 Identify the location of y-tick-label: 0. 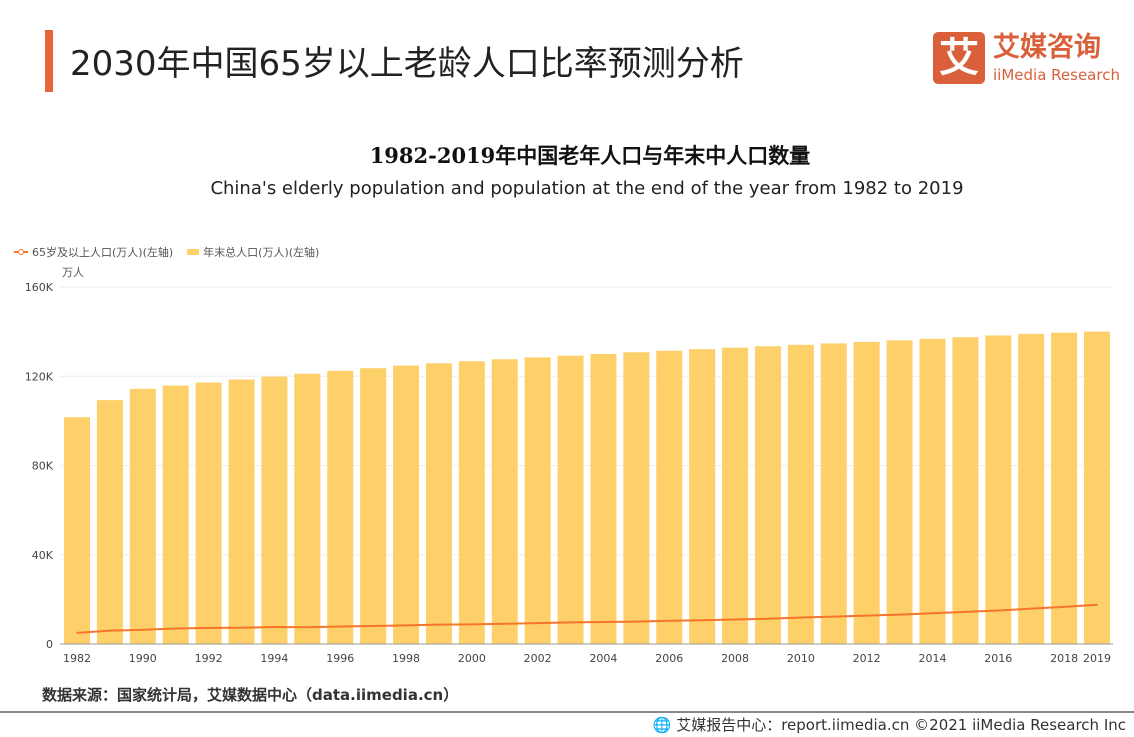
(49, 644).